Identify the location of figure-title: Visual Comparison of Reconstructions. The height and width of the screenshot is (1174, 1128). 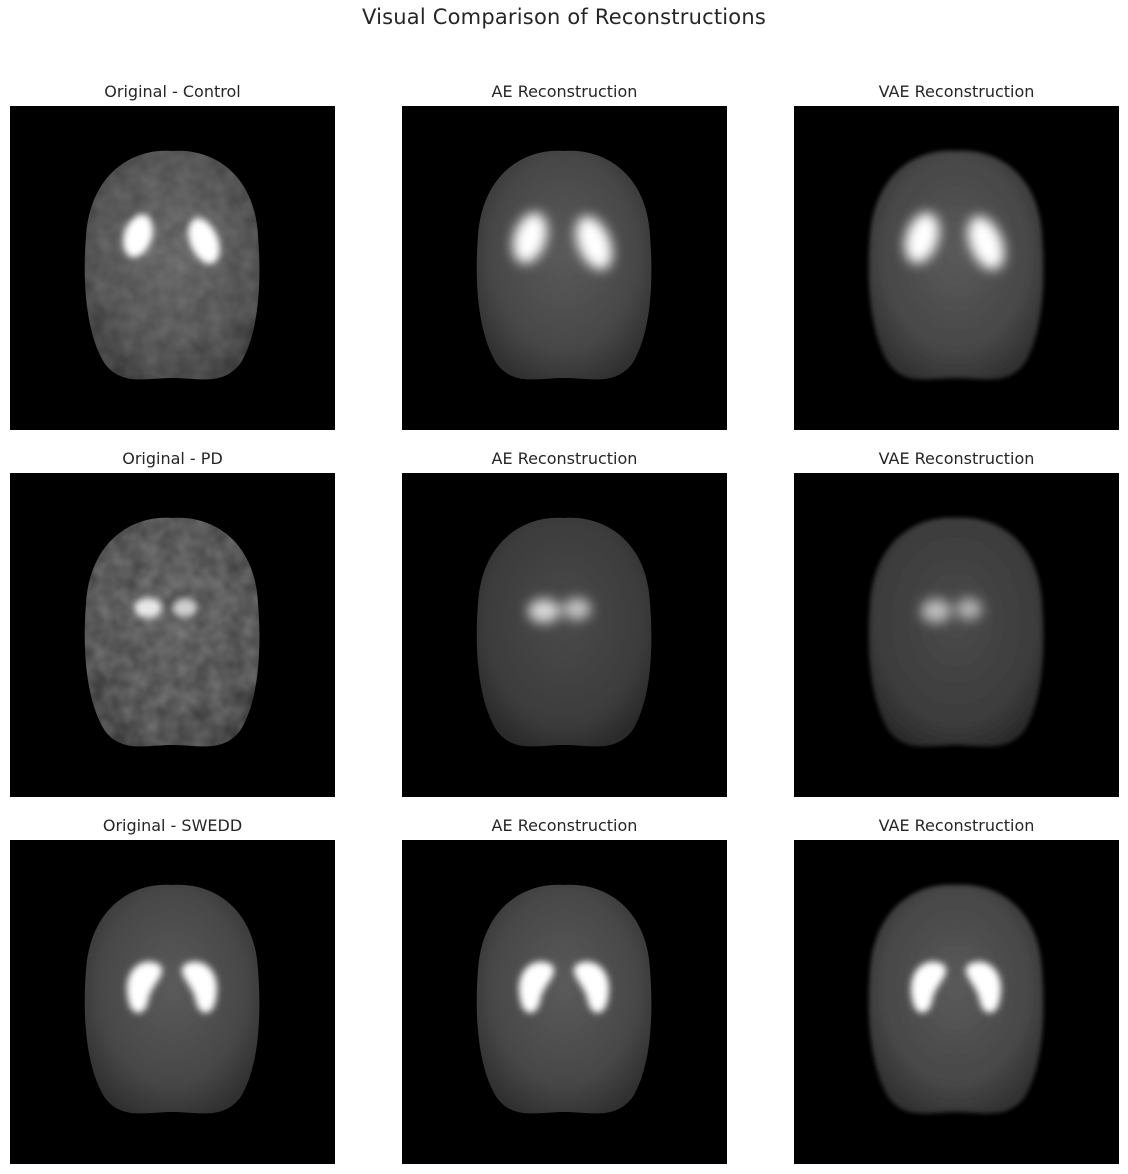
(564, 17).